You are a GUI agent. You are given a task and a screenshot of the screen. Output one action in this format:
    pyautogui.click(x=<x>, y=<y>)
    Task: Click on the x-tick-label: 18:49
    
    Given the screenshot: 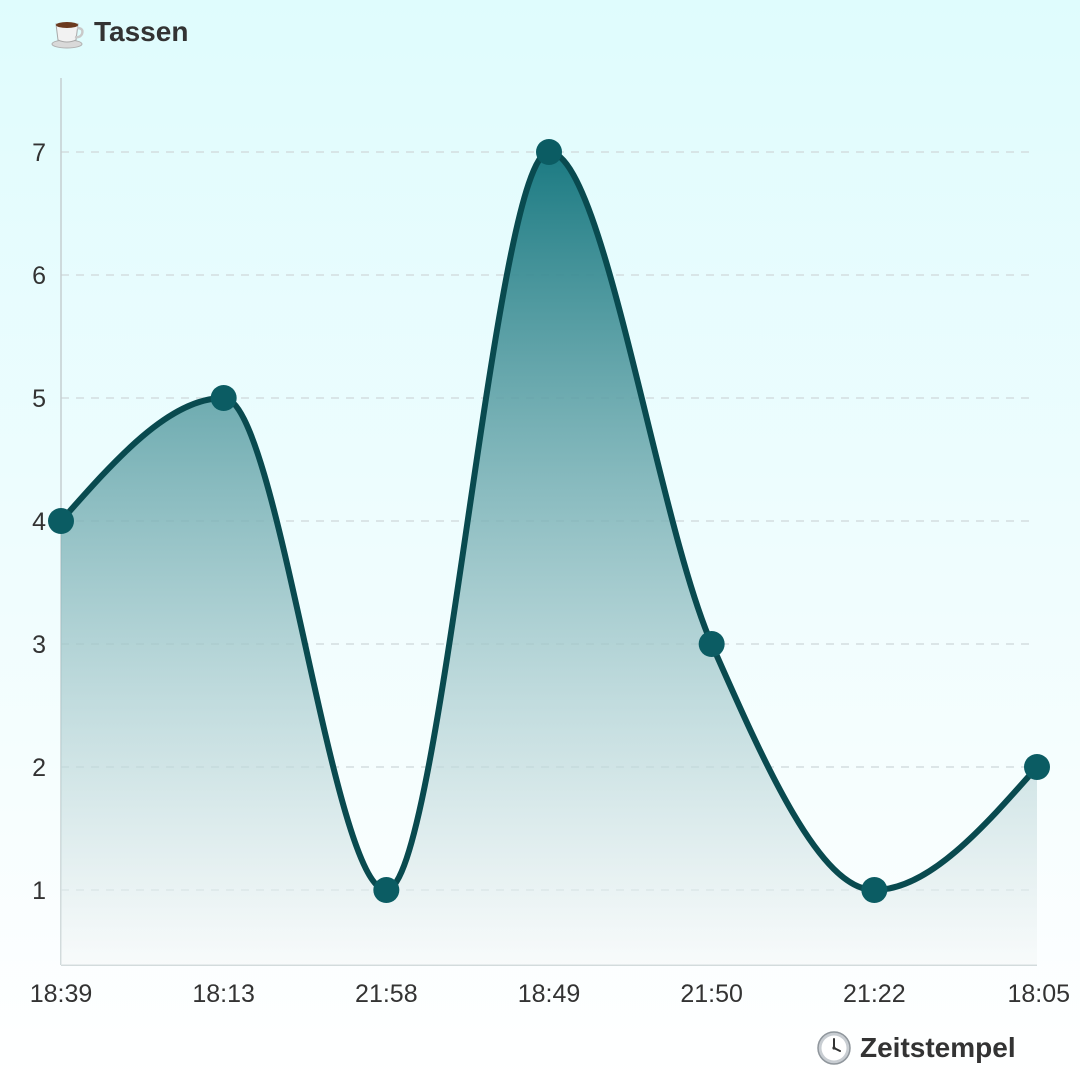 What is the action you would take?
    pyautogui.click(x=549, y=994)
    